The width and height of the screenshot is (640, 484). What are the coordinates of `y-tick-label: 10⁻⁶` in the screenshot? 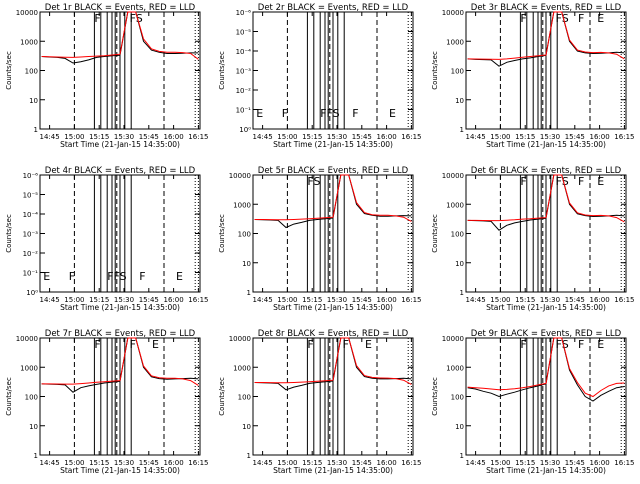 It's located at (244, 13).